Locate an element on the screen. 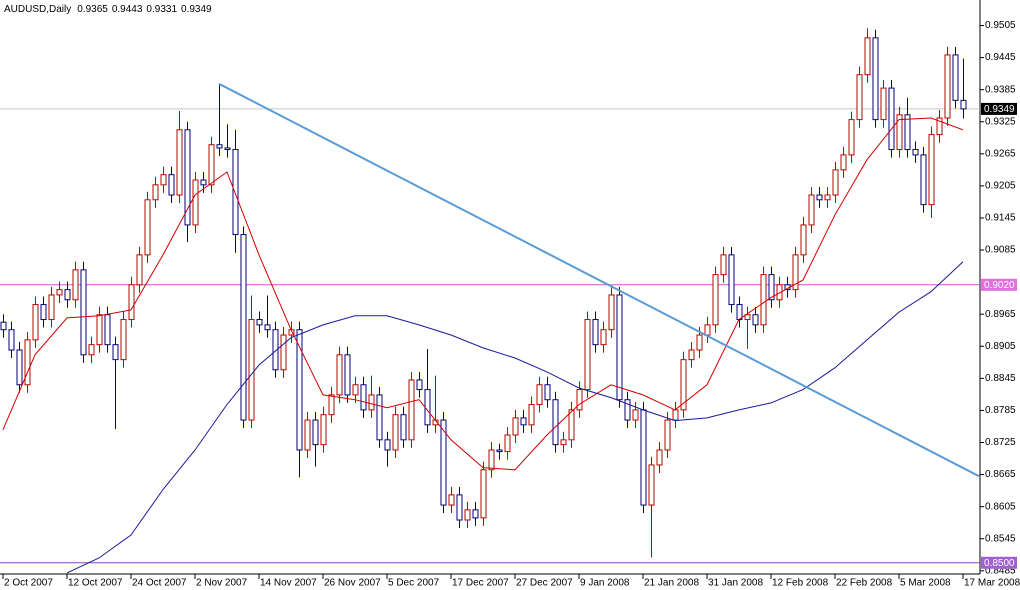 This screenshot has height=590, width=1020. x-tick-label: 17 Dec 2007 is located at coordinates (480, 583).